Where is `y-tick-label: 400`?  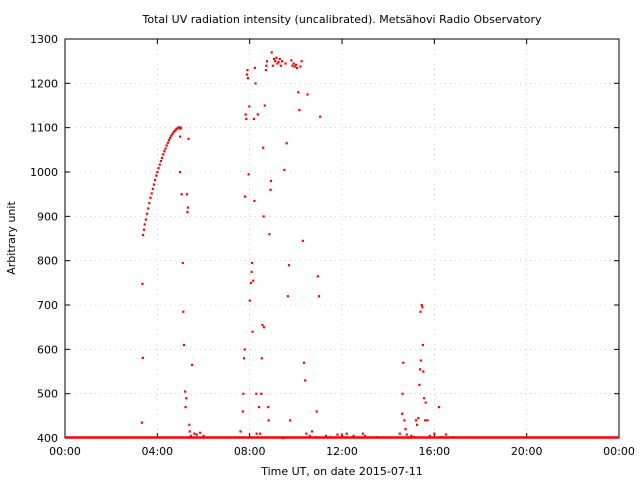
y-tick-label: 400 is located at coordinates (47, 438).